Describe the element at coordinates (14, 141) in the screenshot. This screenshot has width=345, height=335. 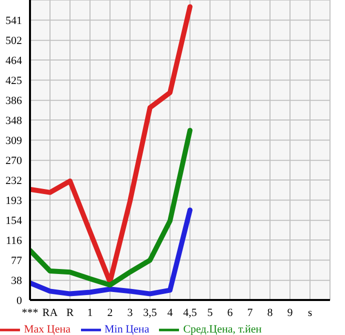
I see `y-tick-label: 309` at that location.